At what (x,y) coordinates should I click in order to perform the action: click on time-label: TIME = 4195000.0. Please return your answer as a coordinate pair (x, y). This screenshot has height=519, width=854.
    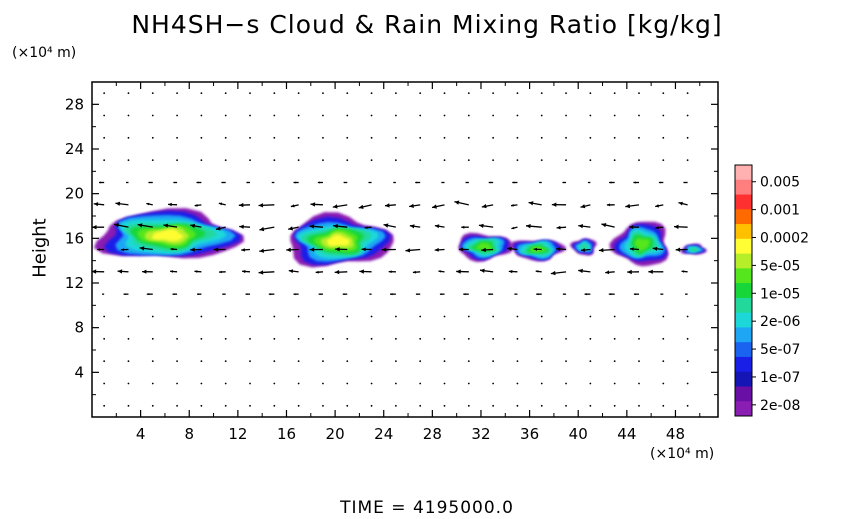
    Looking at the image, I should click on (427, 508).